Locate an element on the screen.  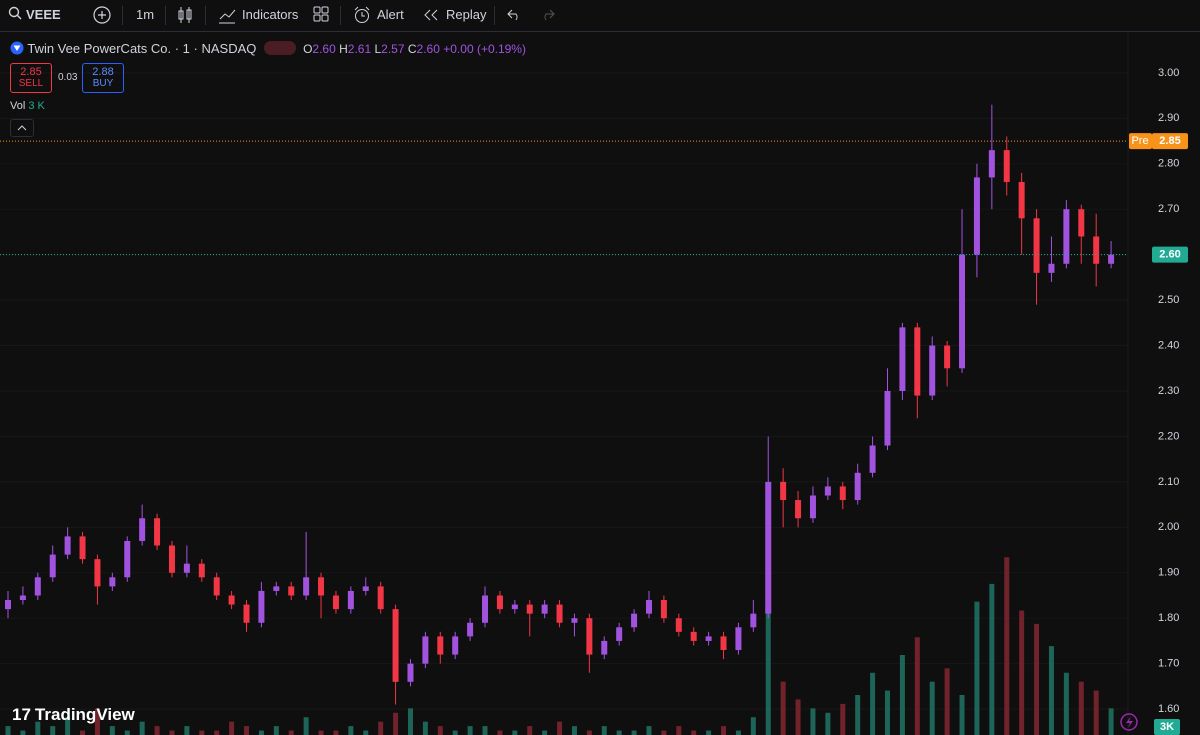
volume-tag-bg is located at coordinates (1167, 727).